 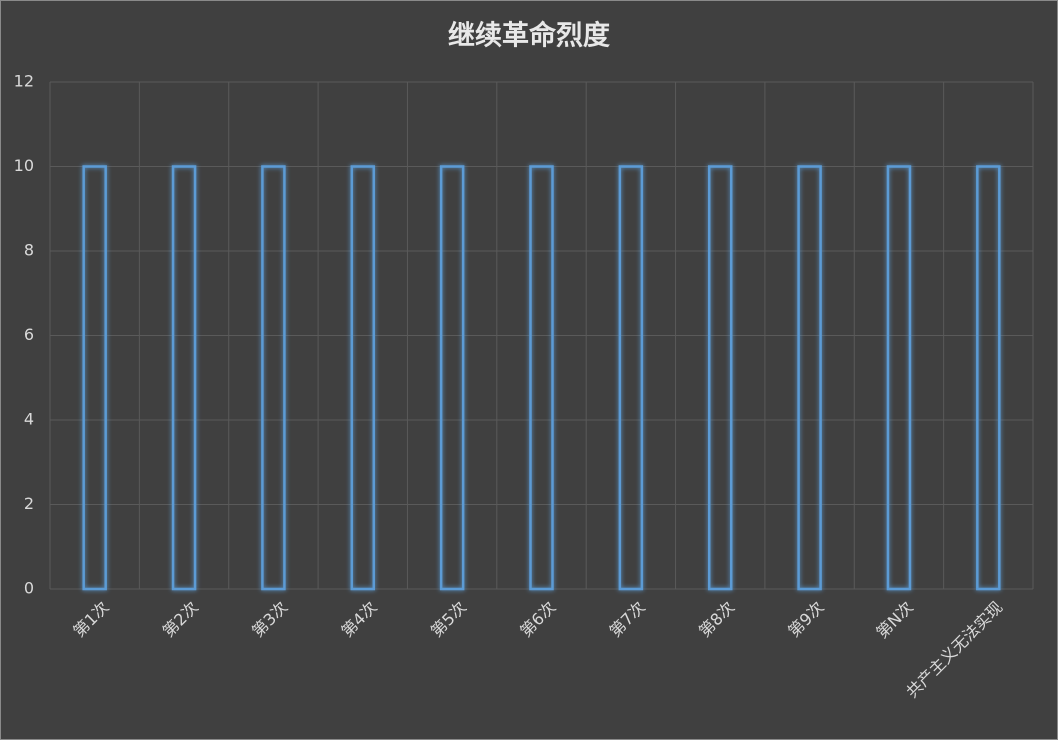 What do you see at coordinates (529, 36) in the screenshot?
I see `chart-title: 继续革命烈度` at bounding box center [529, 36].